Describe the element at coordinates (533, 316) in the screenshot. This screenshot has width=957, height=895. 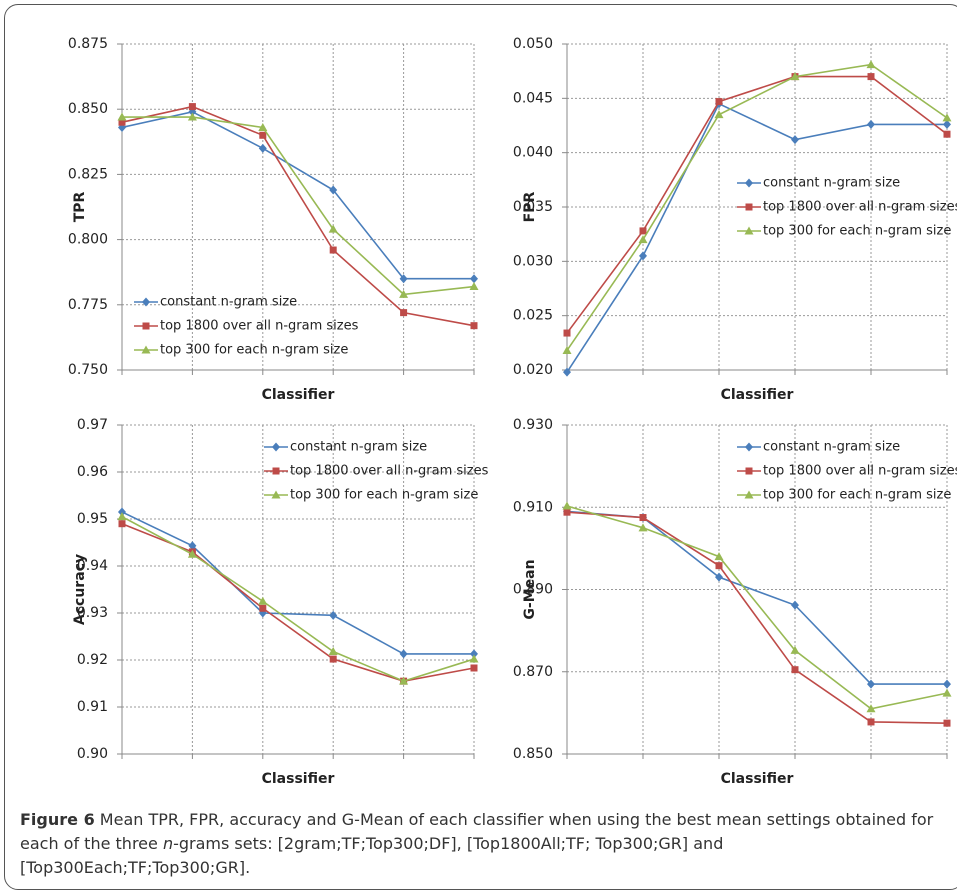
I see `y-tick-label: 0.025` at that location.